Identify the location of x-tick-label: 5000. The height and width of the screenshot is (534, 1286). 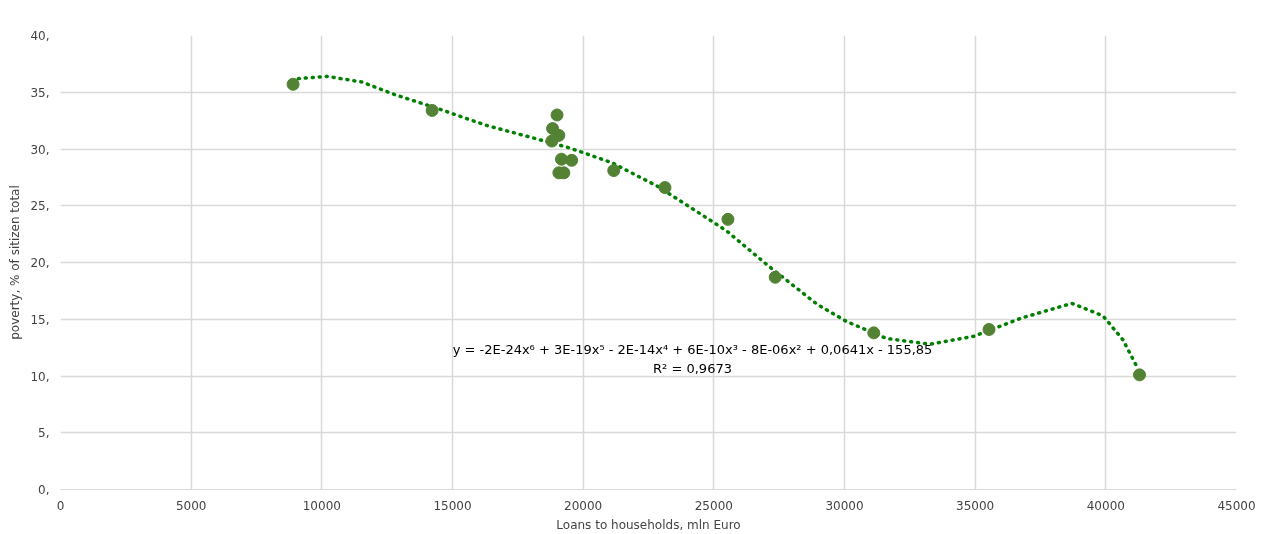
(191, 505).